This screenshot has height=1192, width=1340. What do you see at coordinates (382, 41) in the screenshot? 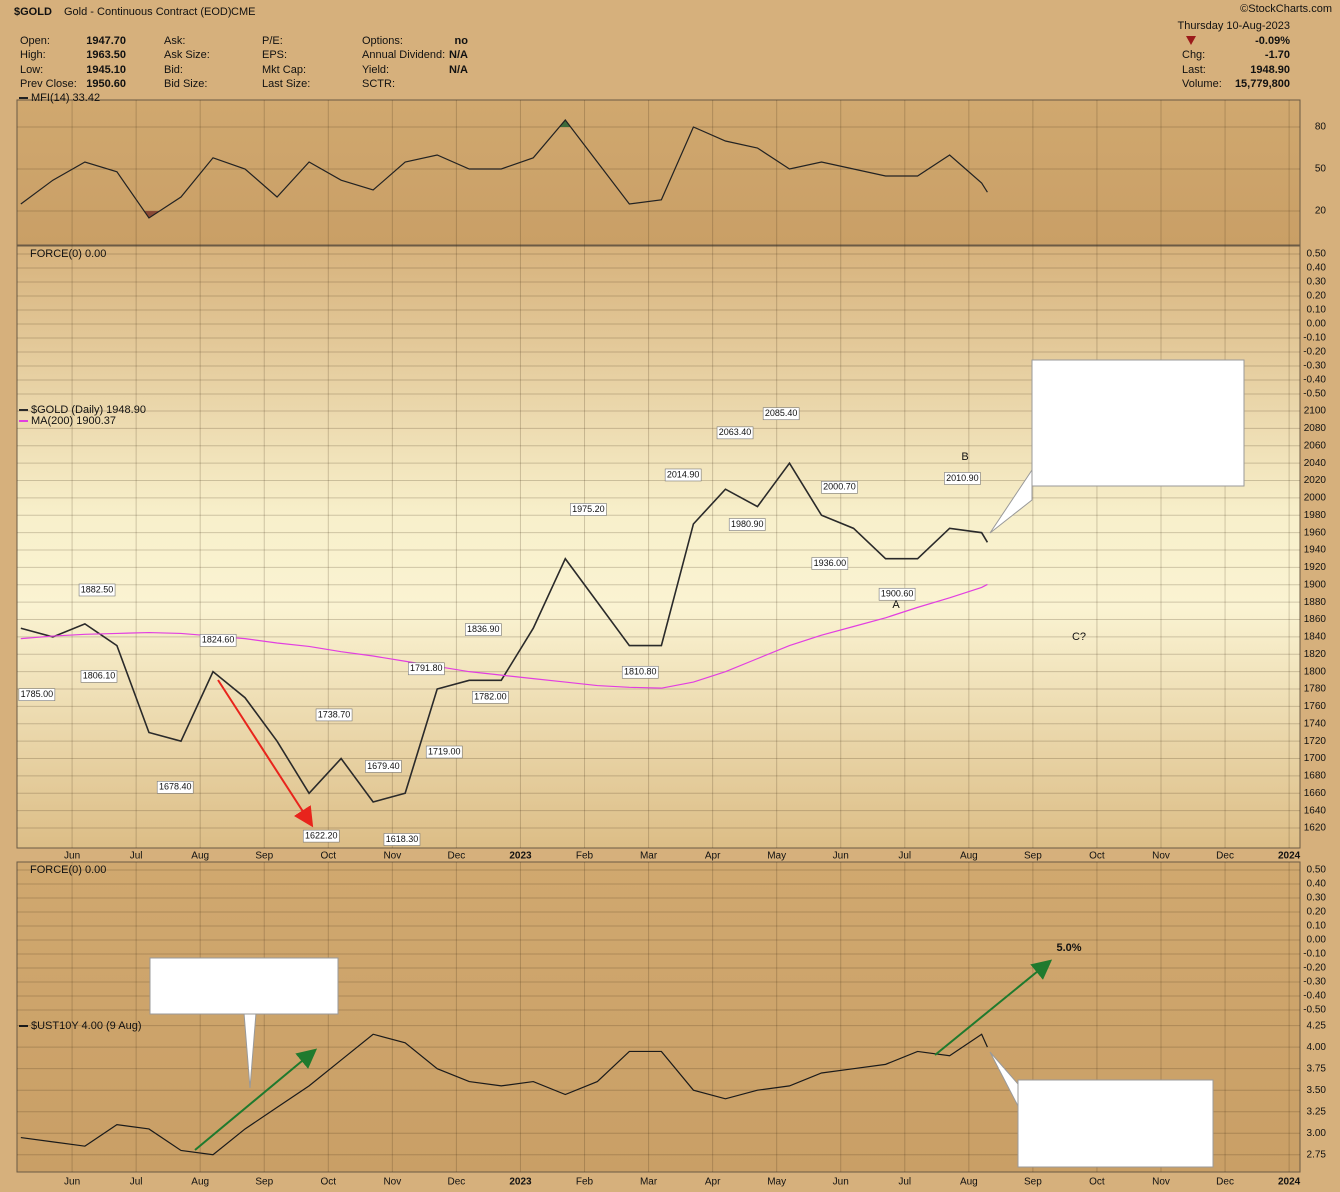
I see `field-label: Options:` at bounding box center [382, 41].